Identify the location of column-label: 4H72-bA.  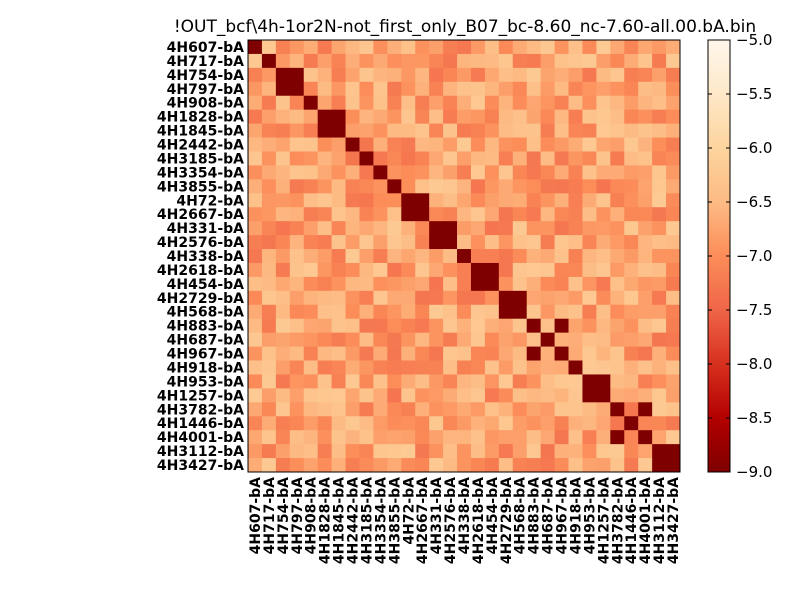
(409, 511).